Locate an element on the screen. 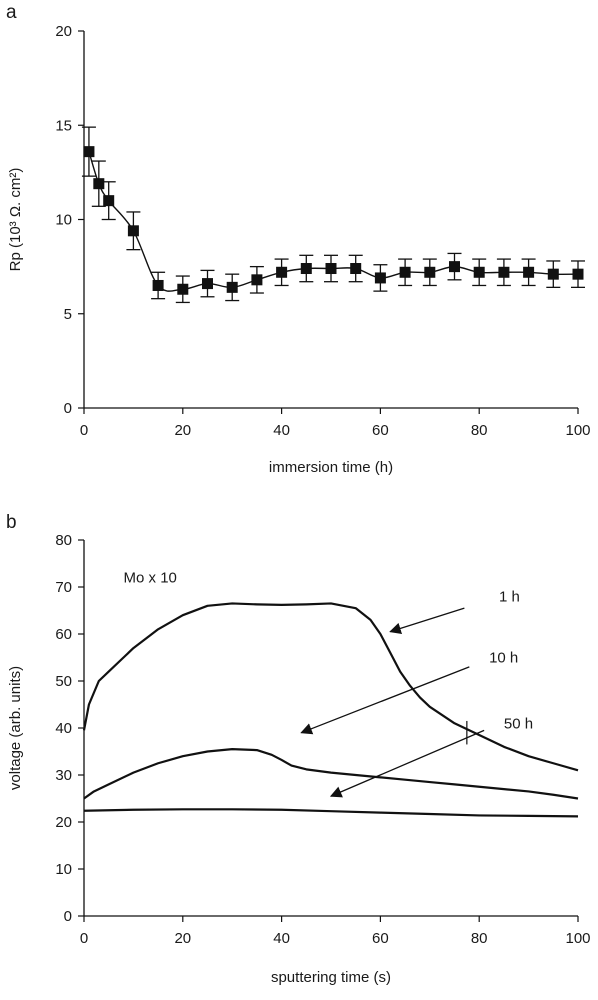 Image resolution: width=598 pixels, height=1000 pixels. y-tick-label: 40 is located at coordinates (63, 728).